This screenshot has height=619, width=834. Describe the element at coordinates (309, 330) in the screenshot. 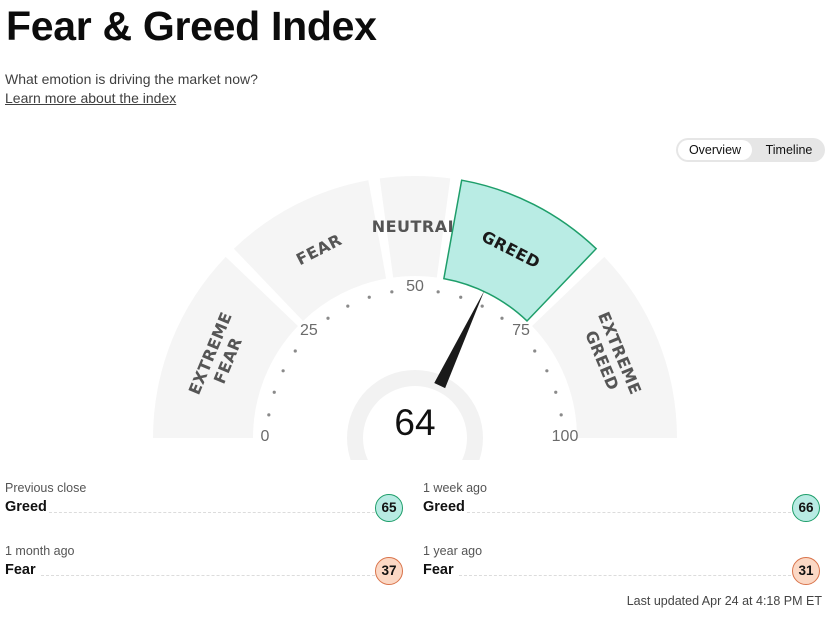

I see `scale-label-25: 25` at that location.